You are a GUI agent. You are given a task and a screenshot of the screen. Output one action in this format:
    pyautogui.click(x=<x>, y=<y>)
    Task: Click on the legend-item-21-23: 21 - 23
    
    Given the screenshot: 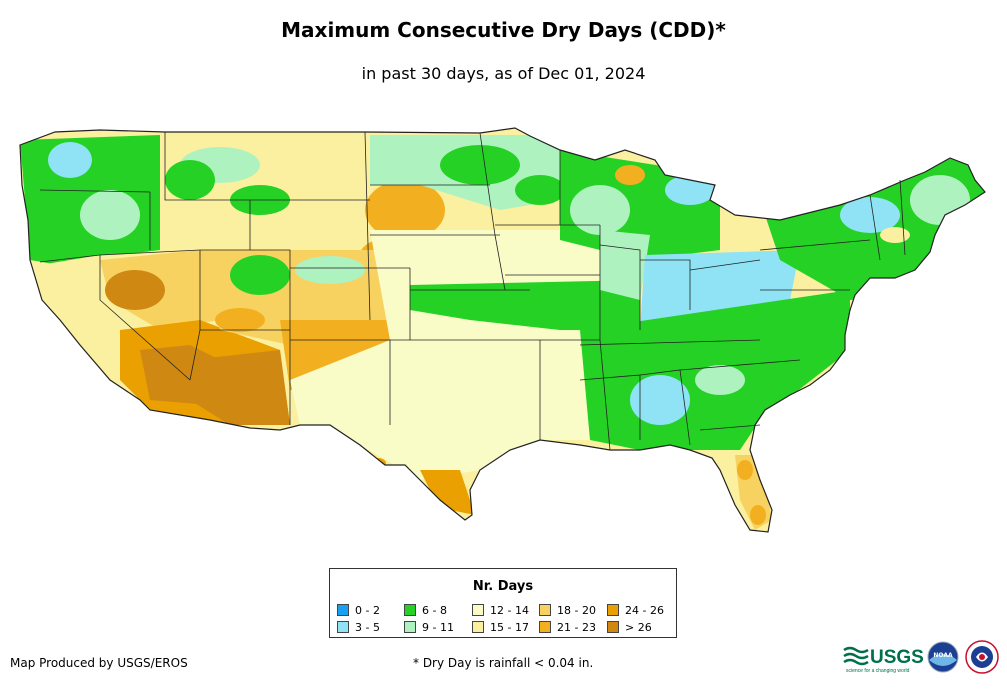 What is the action you would take?
    pyautogui.click(x=567, y=627)
    